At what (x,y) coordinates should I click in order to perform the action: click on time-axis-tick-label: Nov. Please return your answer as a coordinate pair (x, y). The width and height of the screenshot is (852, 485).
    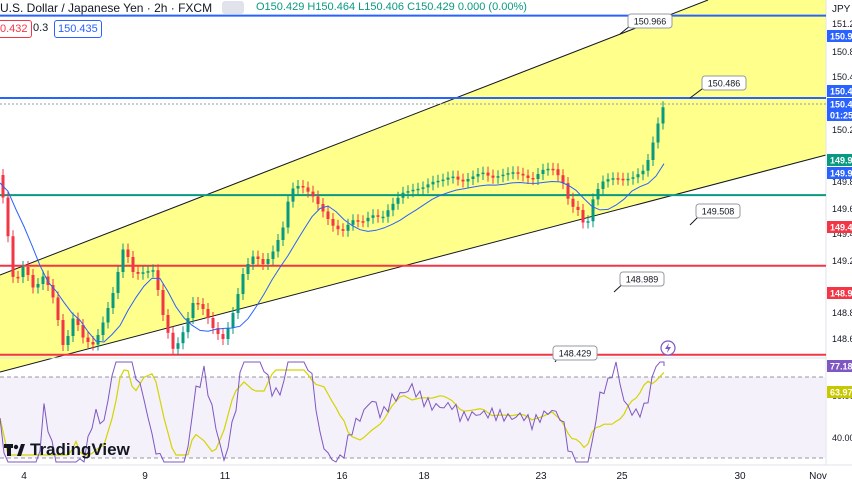
    Looking at the image, I should click on (818, 476).